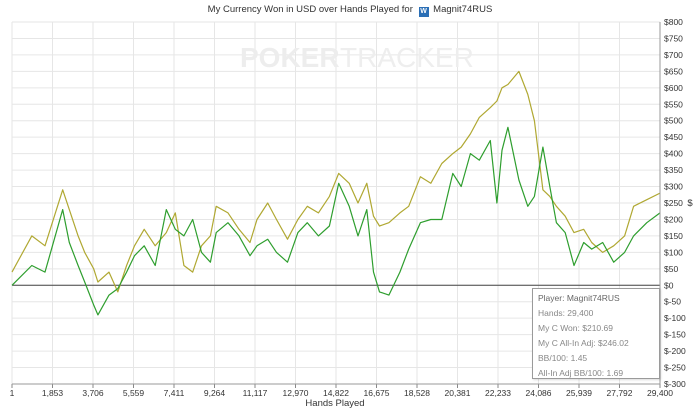  What do you see at coordinates (673, 22) in the screenshot?
I see `y-tick-label: $800` at bounding box center [673, 22].